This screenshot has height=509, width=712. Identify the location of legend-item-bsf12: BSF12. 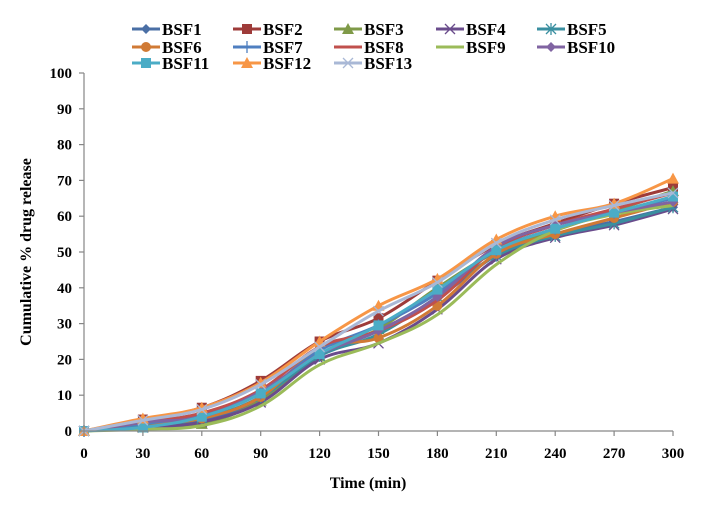
(272, 63).